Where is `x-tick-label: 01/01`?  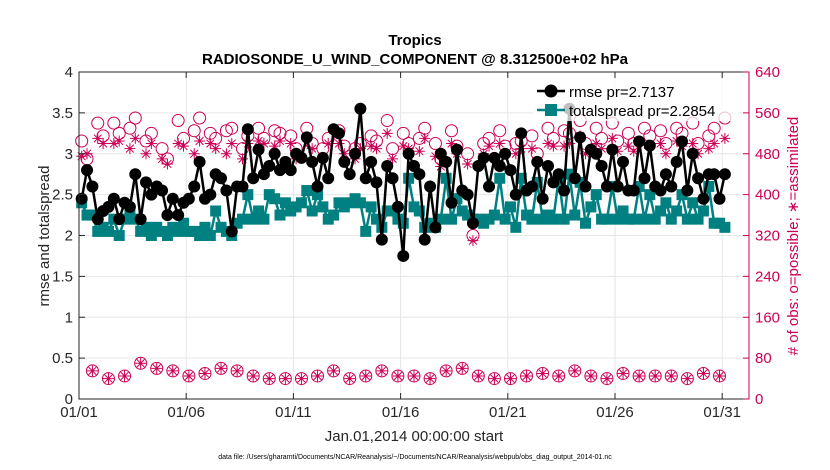
x-tick-label: 01/01 is located at coordinates (79, 412).